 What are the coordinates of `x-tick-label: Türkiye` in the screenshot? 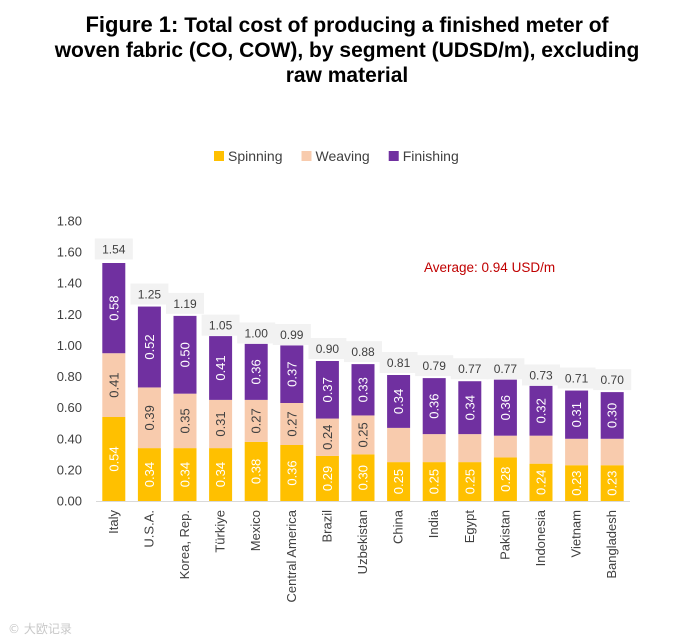 It's located at (220, 531).